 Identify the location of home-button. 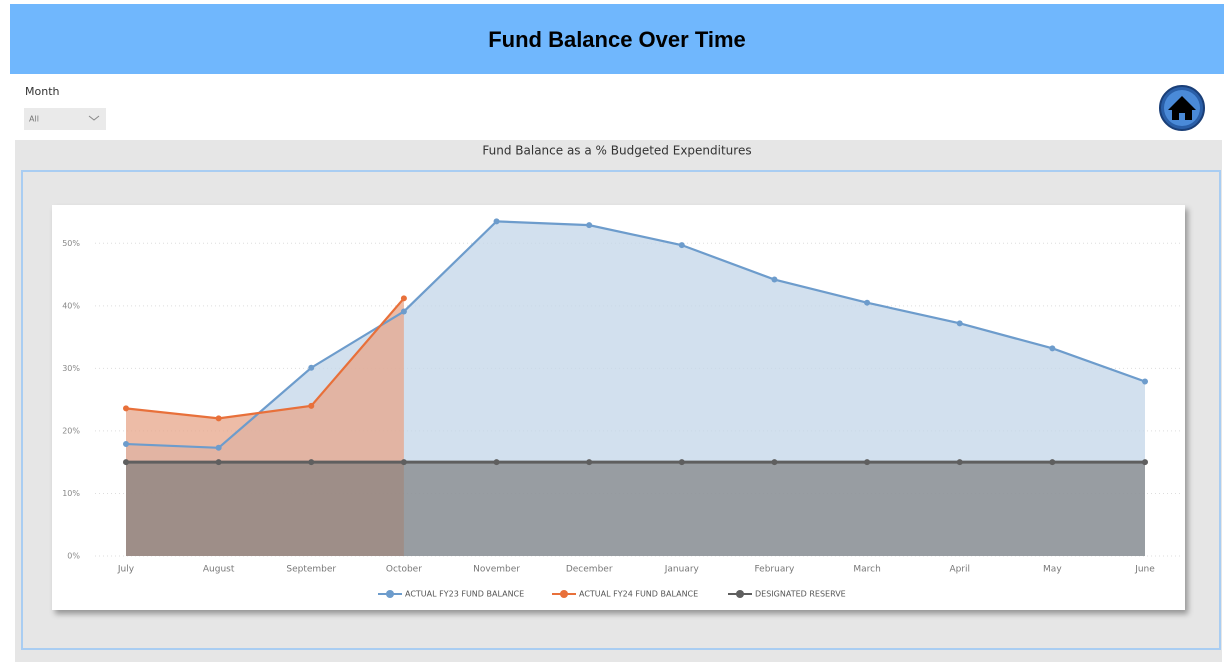
(1182, 108).